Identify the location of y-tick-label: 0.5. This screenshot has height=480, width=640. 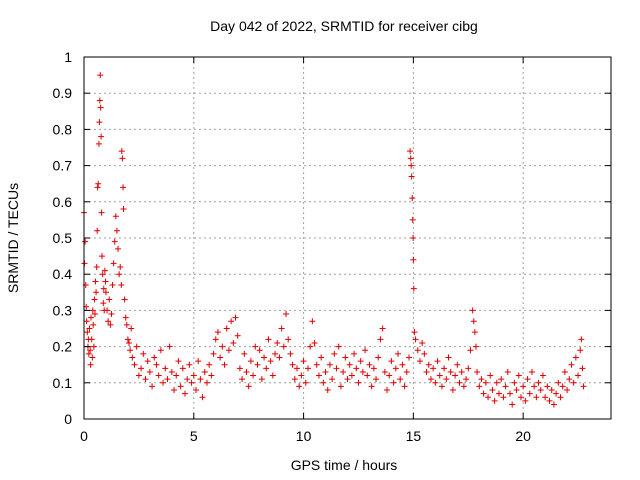
(63, 238).